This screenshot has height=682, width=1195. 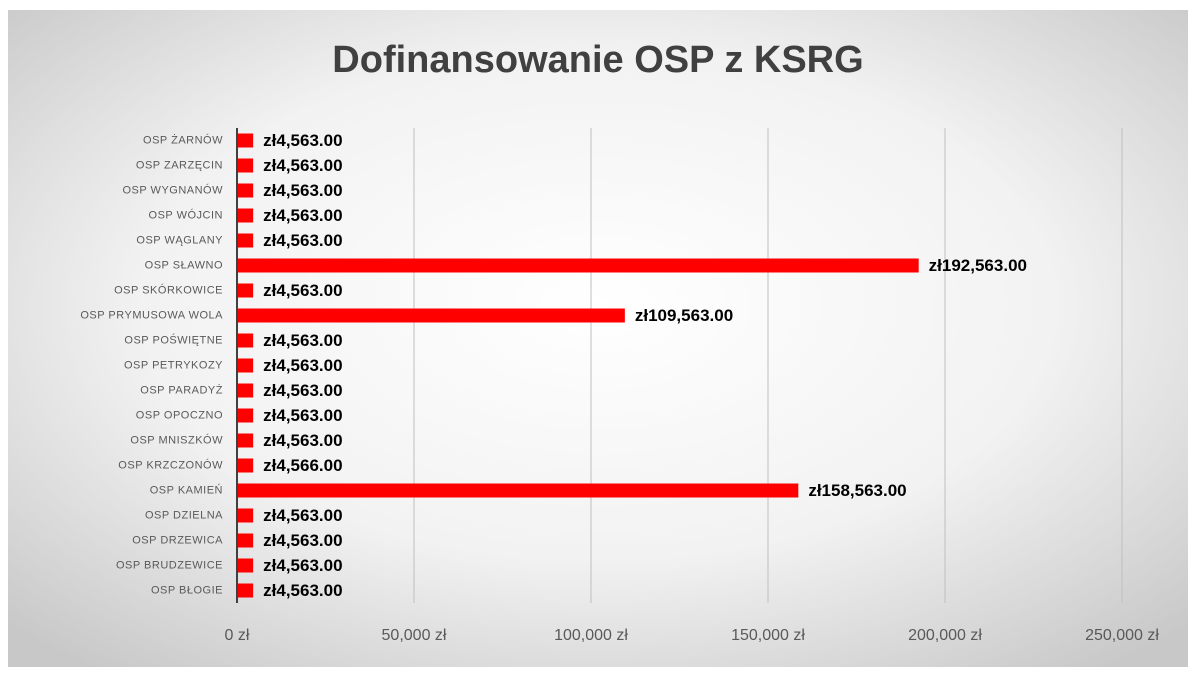 I want to click on x-tick-label: 250,000 zł, so click(x=1122, y=635).